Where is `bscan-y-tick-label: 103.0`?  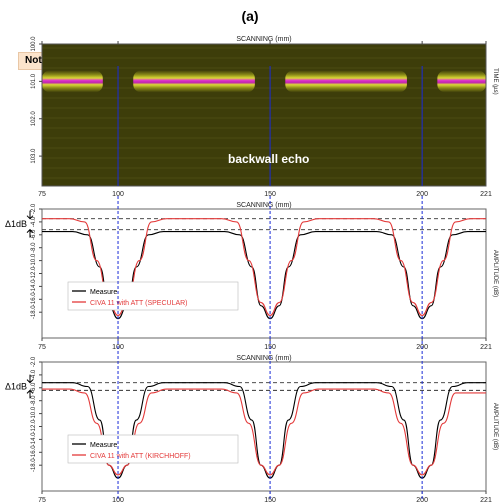
bscan-y-tick-label: 103.0 is located at coordinates (34, 156).